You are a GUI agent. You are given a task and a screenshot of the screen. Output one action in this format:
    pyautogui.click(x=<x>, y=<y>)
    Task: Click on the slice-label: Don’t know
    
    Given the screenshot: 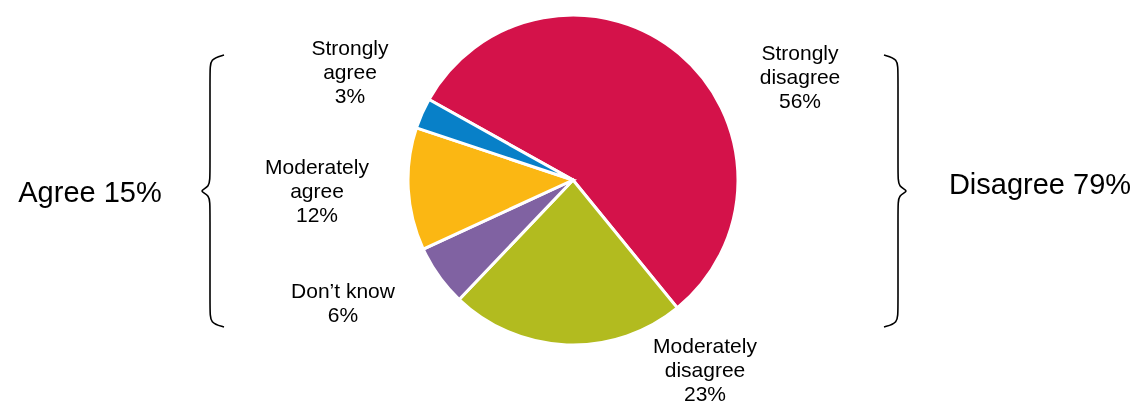 What is the action you would take?
    pyautogui.click(x=343, y=290)
    